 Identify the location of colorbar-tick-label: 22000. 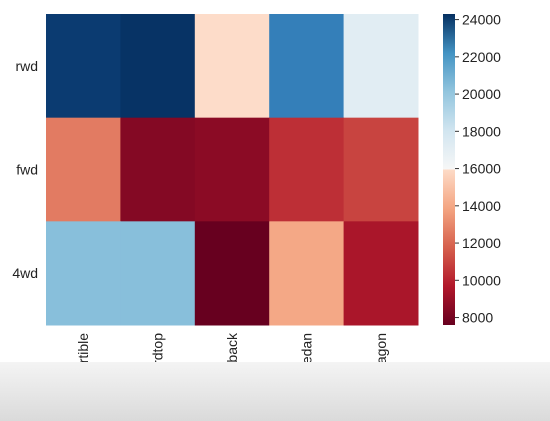
(481, 57).